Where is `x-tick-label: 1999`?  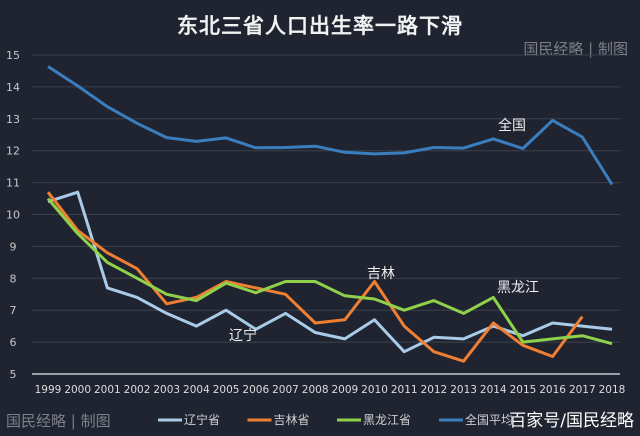
x-tick-label: 1999 is located at coordinates (48, 390).